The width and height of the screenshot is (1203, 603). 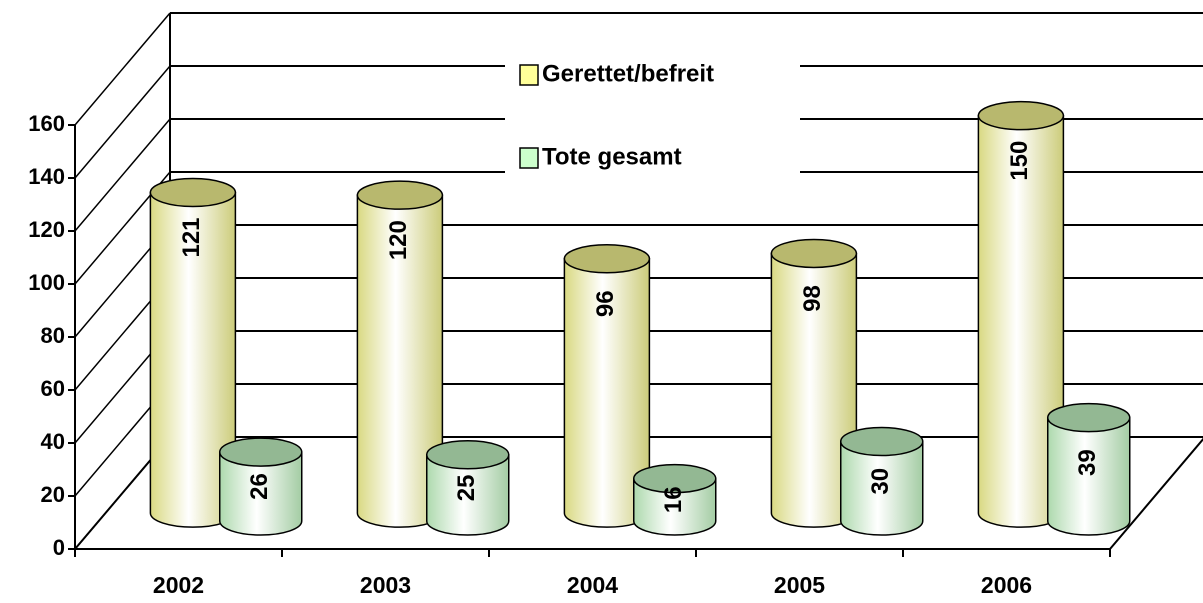 What do you see at coordinates (53, 494) in the screenshot?
I see `y-tick-label: 20` at bounding box center [53, 494].